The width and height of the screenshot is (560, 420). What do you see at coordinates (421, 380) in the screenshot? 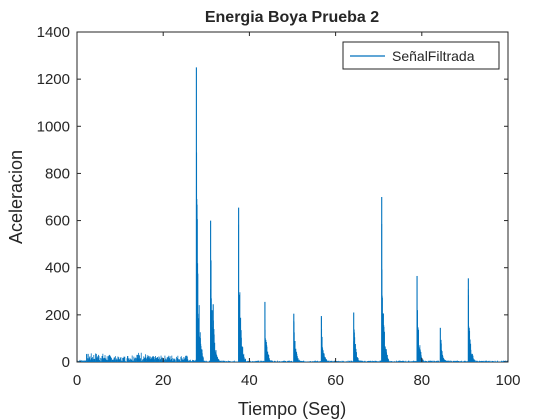
I see `x-tick-label: 80` at bounding box center [421, 380].